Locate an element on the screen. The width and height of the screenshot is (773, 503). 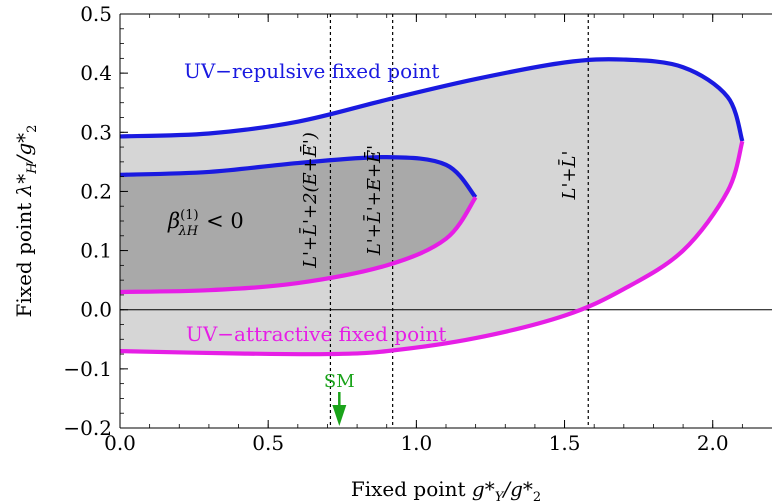
uv-repulsive-label: UV−repulsive fixed point is located at coordinates (311, 71).